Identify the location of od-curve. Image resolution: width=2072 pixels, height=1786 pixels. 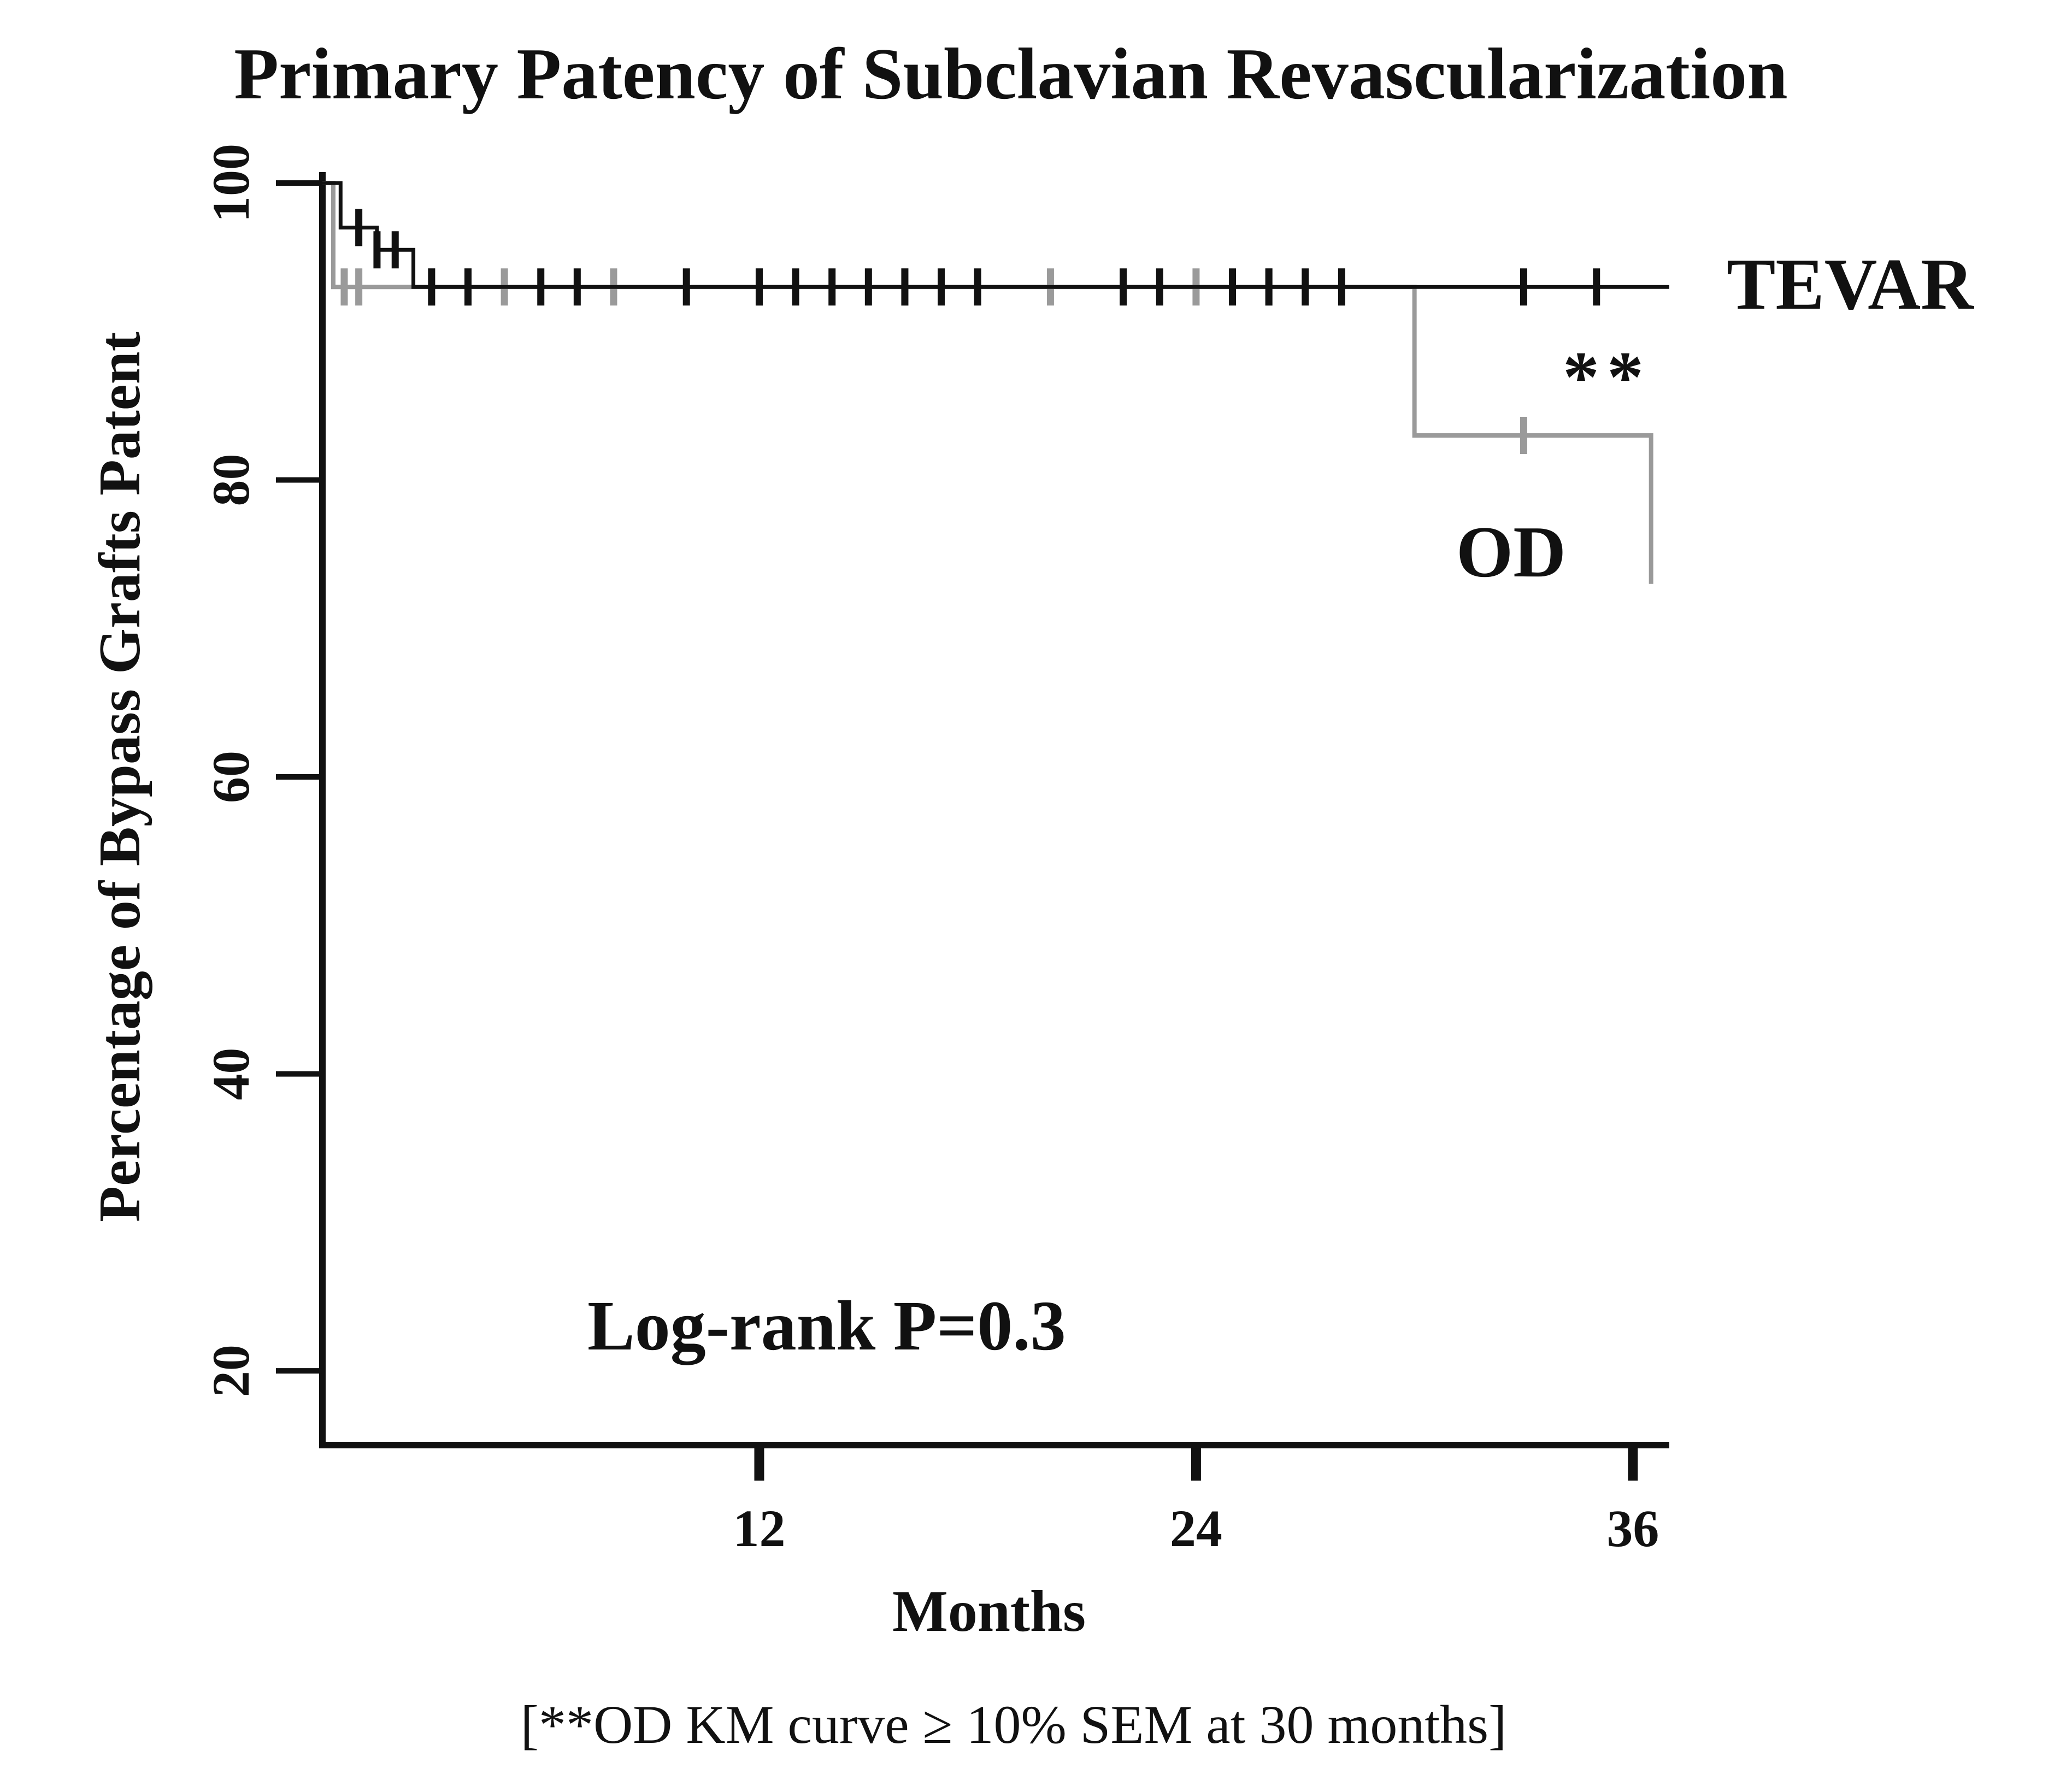
(987, 382).